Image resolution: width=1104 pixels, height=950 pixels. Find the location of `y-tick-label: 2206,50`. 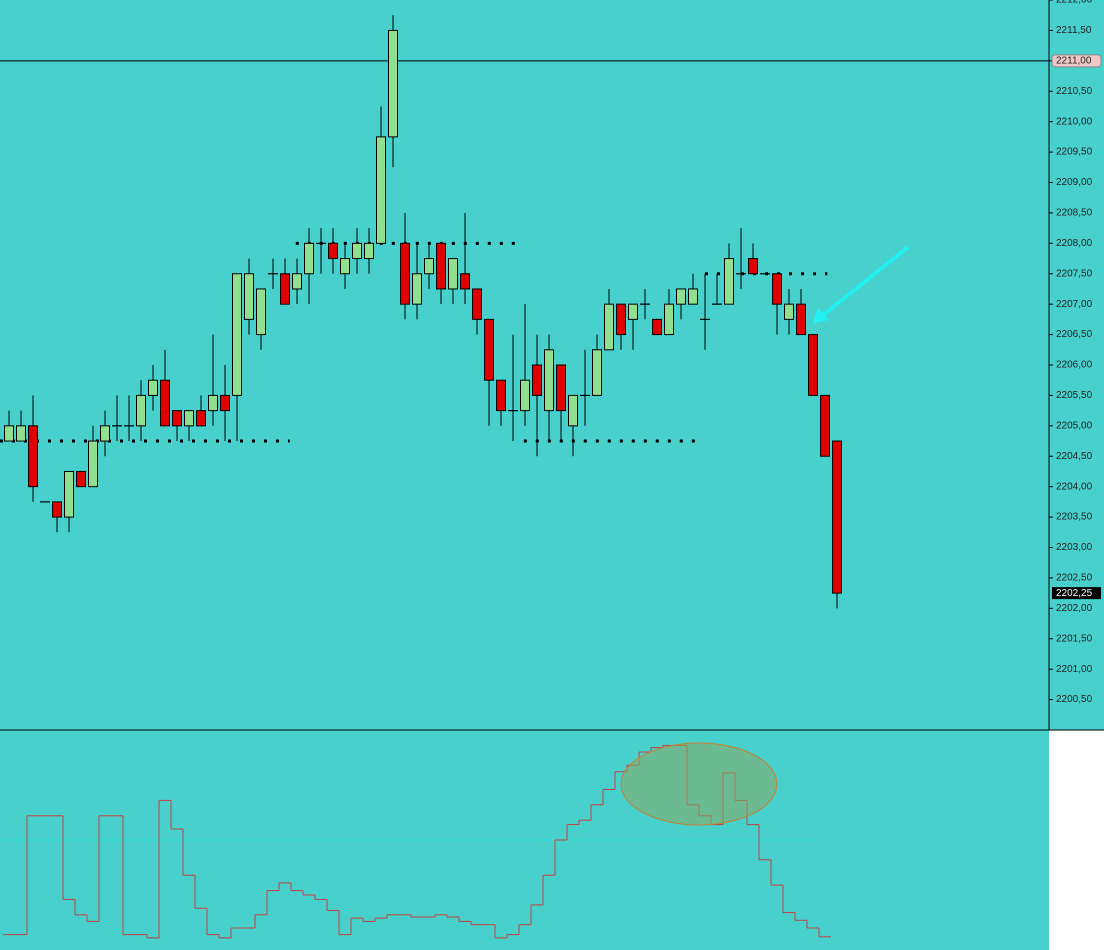

y-tick-label: 2206,50 is located at coordinates (1074, 334).